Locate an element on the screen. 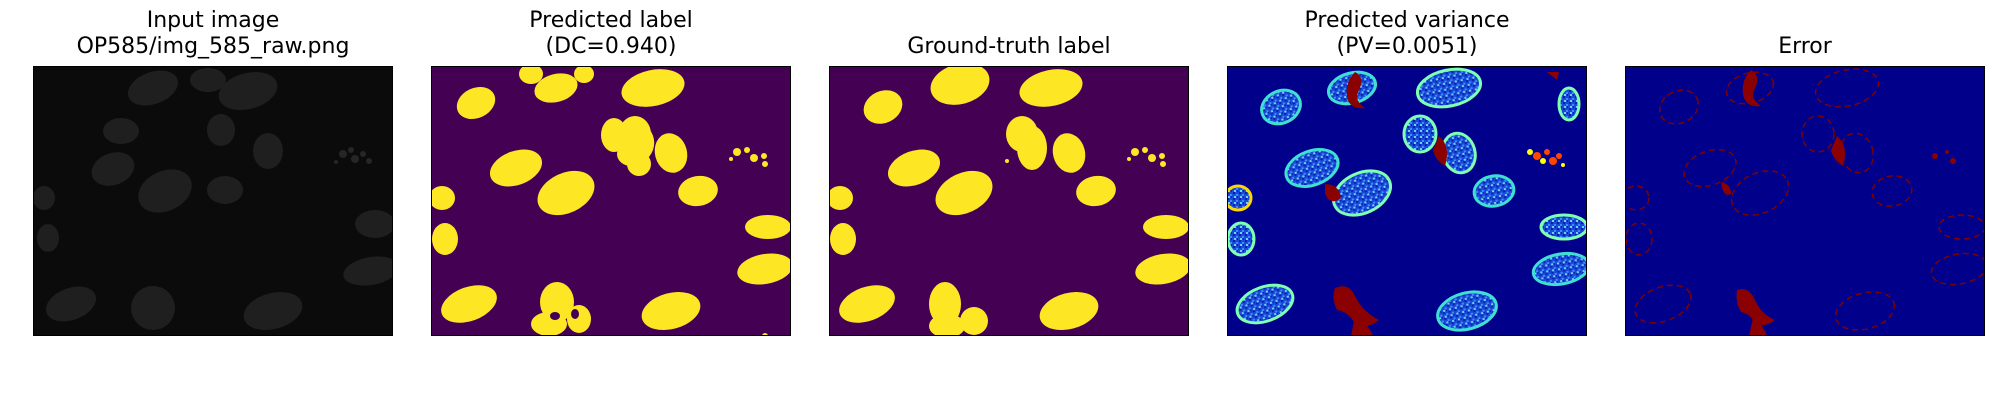 The width and height of the screenshot is (2000, 400). panel-title: Ground-truth label is located at coordinates (1009, 60).